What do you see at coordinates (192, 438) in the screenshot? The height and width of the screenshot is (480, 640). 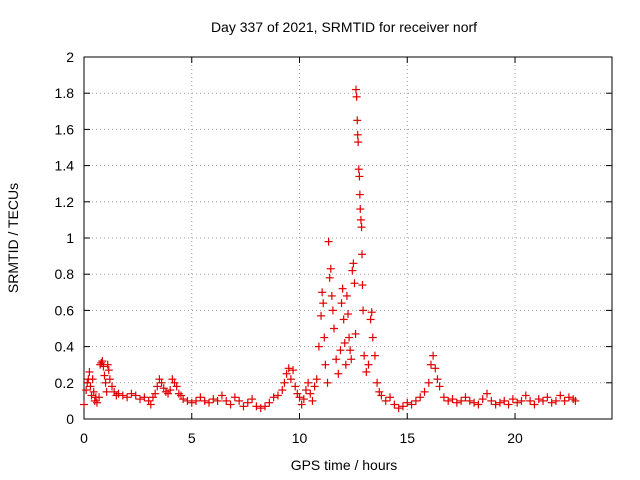 I see `x-tick-label: 5` at bounding box center [192, 438].